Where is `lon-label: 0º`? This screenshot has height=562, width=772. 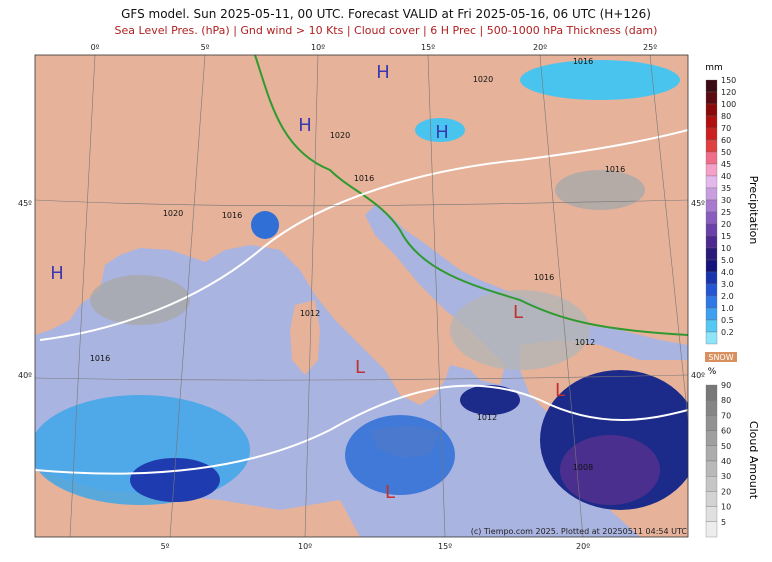 lon-label: 0º is located at coordinates (95, 47).